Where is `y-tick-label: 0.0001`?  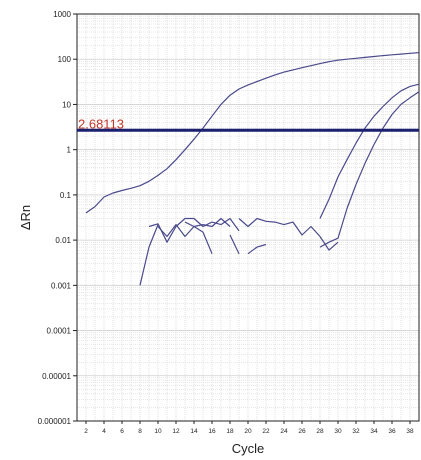
y-tick-label: 0.0001 is located at coordinates (59, 331).